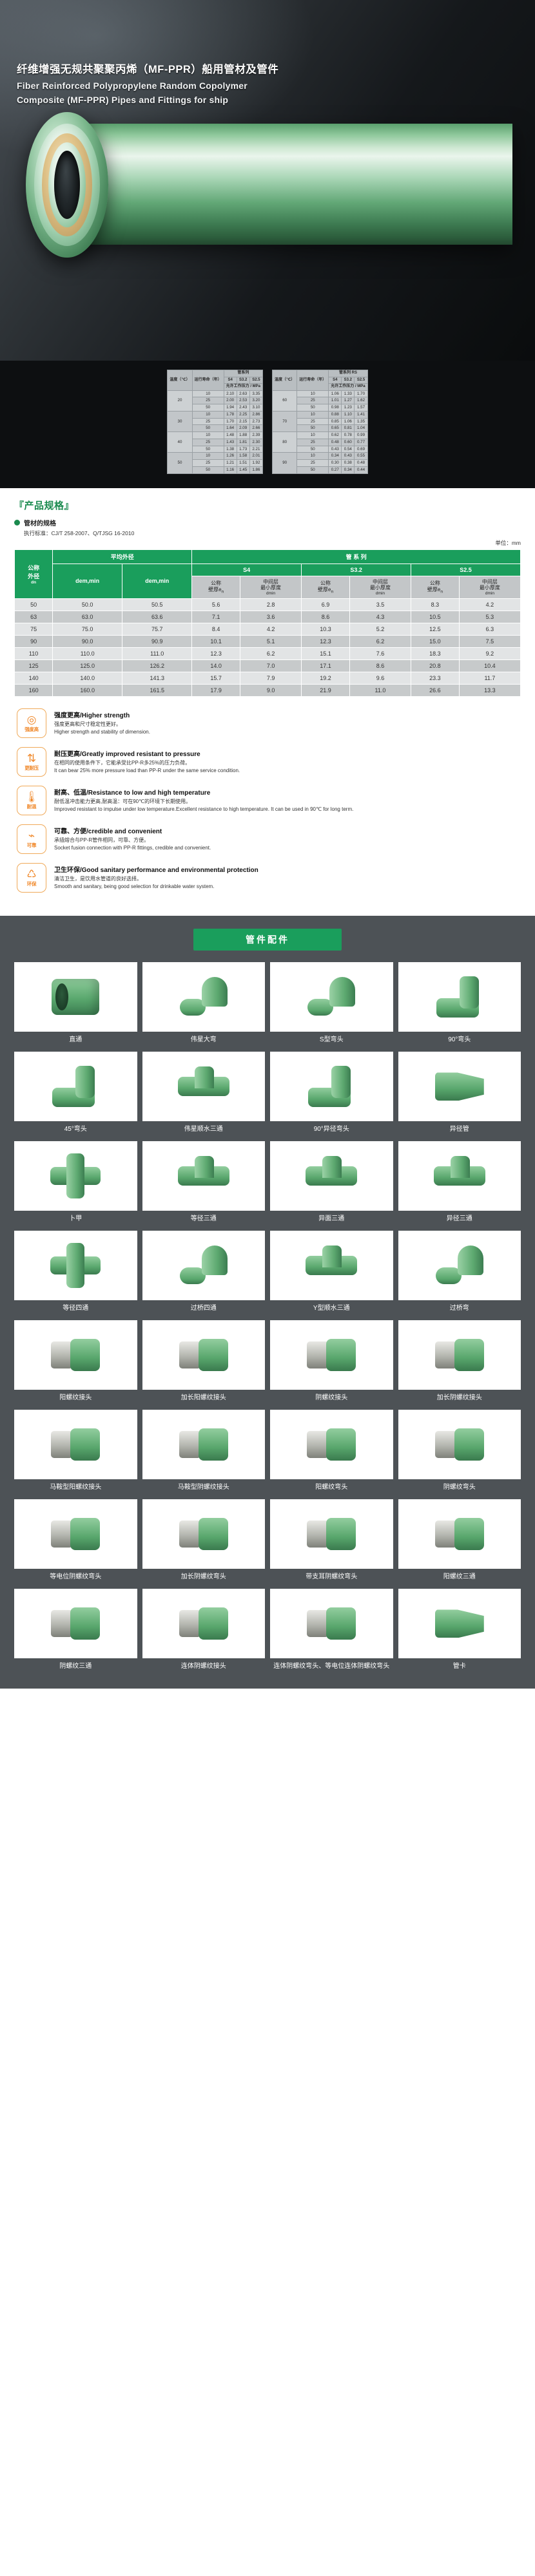  What do you see at coordinates (75, 1451) in the screenshot?
I see `fitting-item: 马鞍型阳螺纹接头` at bounding box center [75, 1451].